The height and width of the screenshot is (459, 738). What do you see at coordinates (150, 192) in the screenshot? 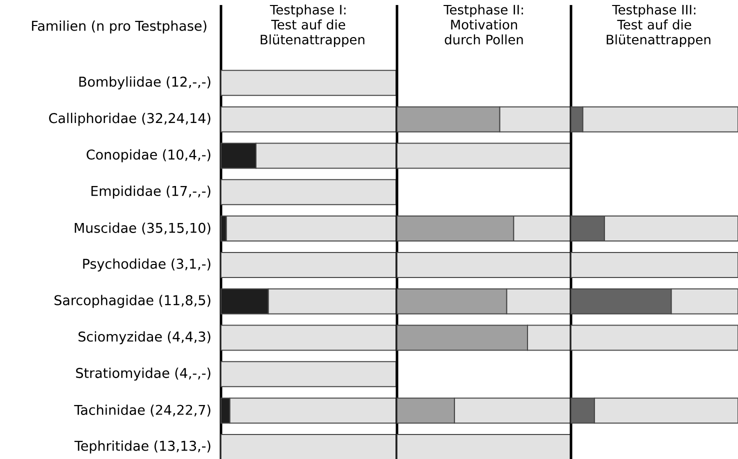
I see `y-tick-label: Empididae (17,-,-)` at bounding box center [150, 192].